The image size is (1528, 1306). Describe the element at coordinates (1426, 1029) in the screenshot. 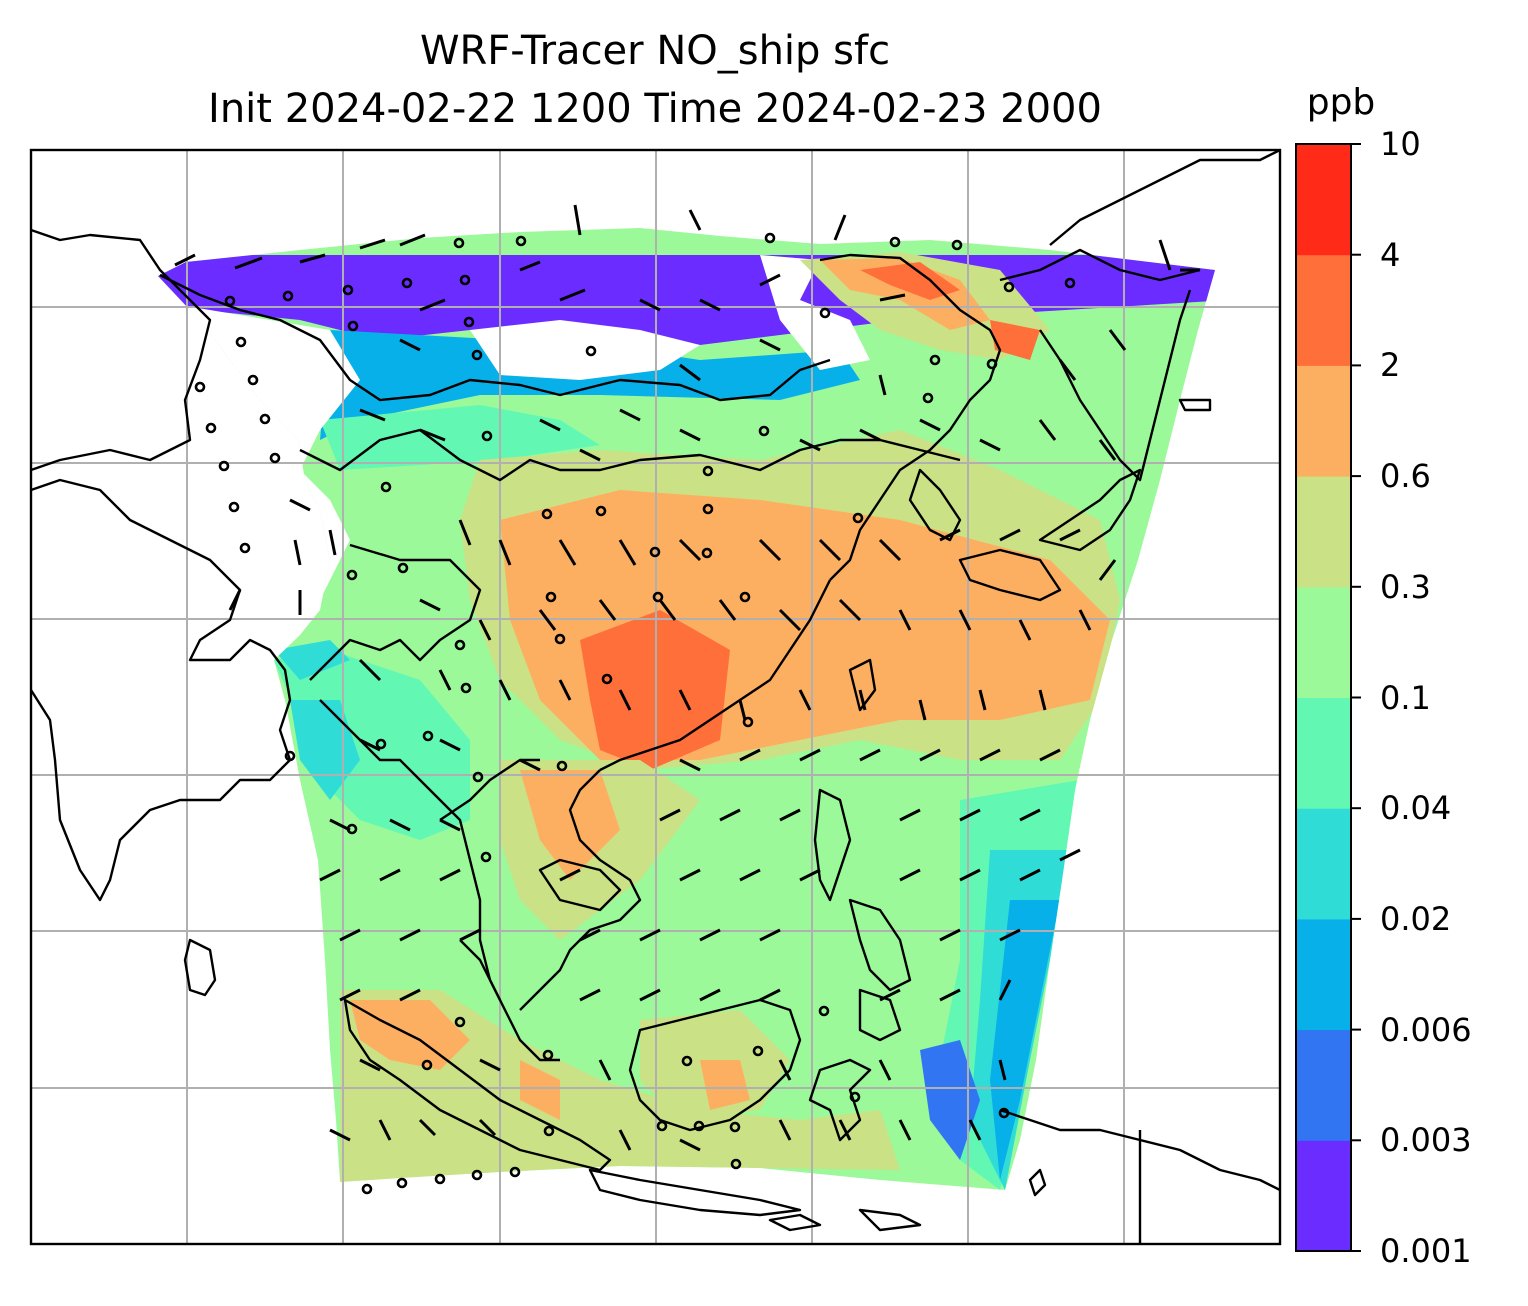

I see `colorbar-tick-label: 0.006` at that location.